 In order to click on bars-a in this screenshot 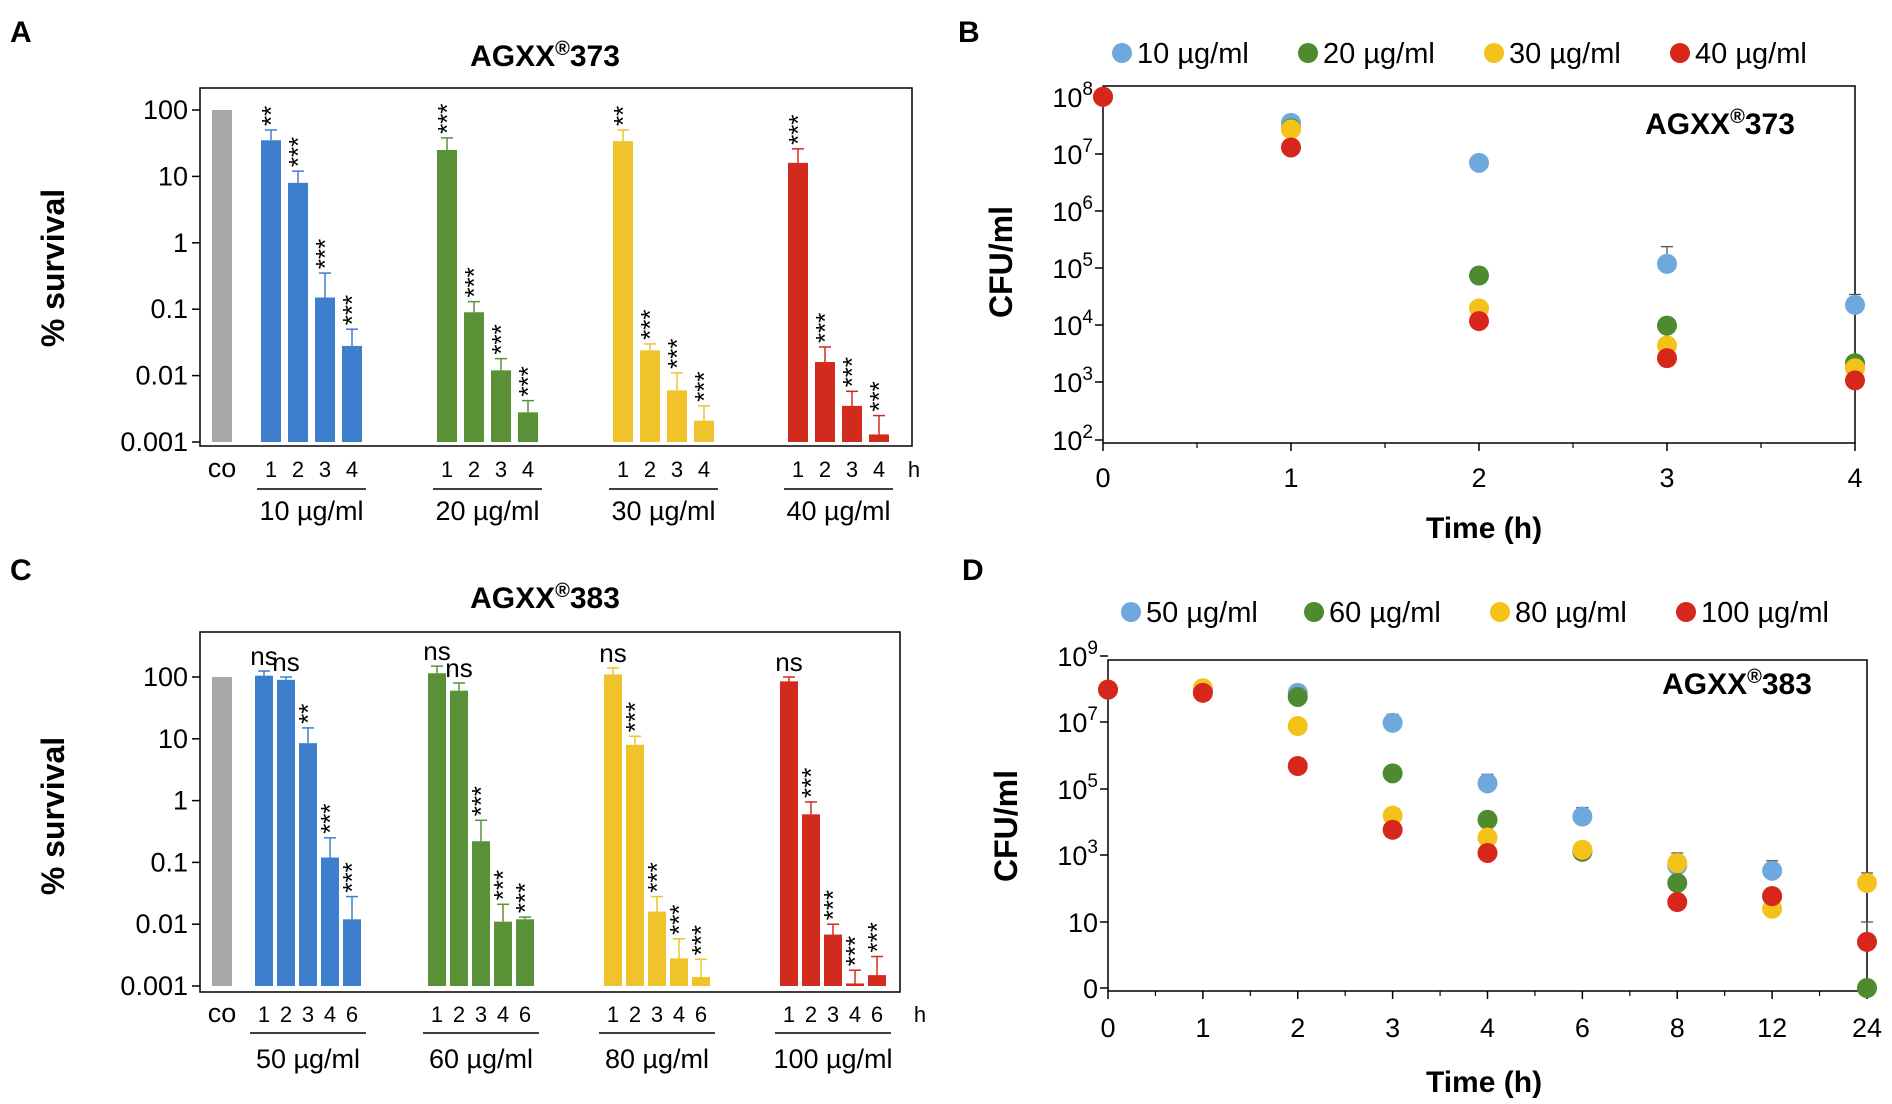, I will do `click(550, 276)`.